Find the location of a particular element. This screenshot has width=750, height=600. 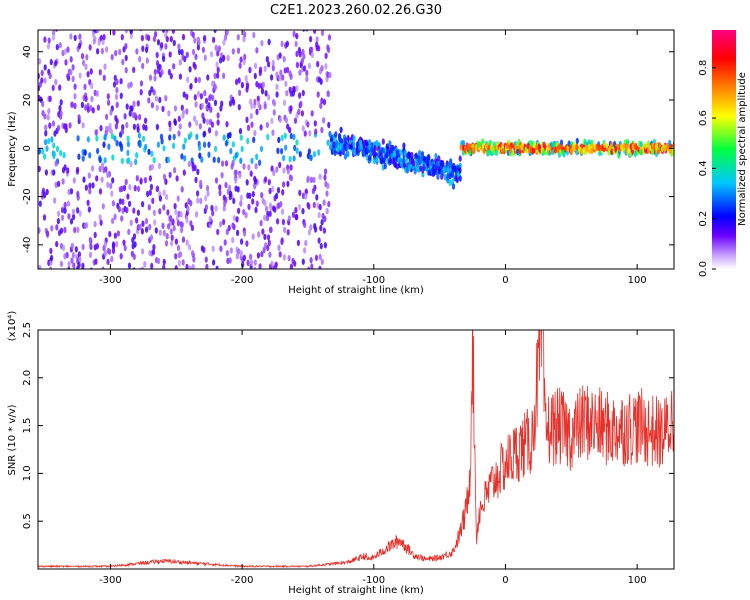

y-tick-label: 1.0 is located at coordinates (27, 473).